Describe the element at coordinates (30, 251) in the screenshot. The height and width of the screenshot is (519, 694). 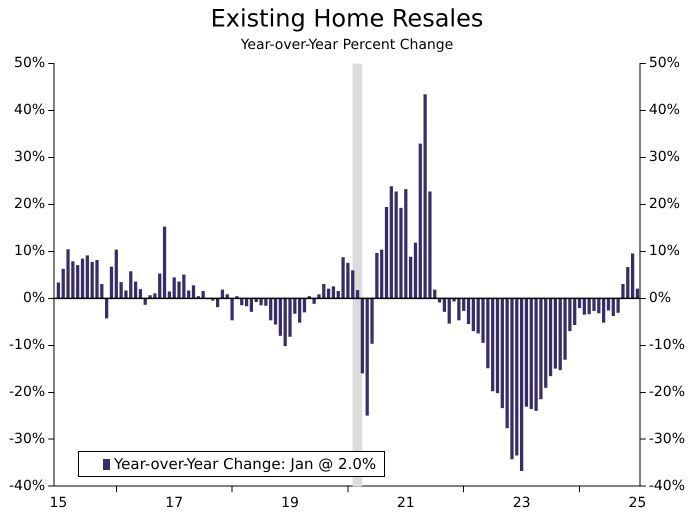
I see `y-tick-label: 10%` at that location.